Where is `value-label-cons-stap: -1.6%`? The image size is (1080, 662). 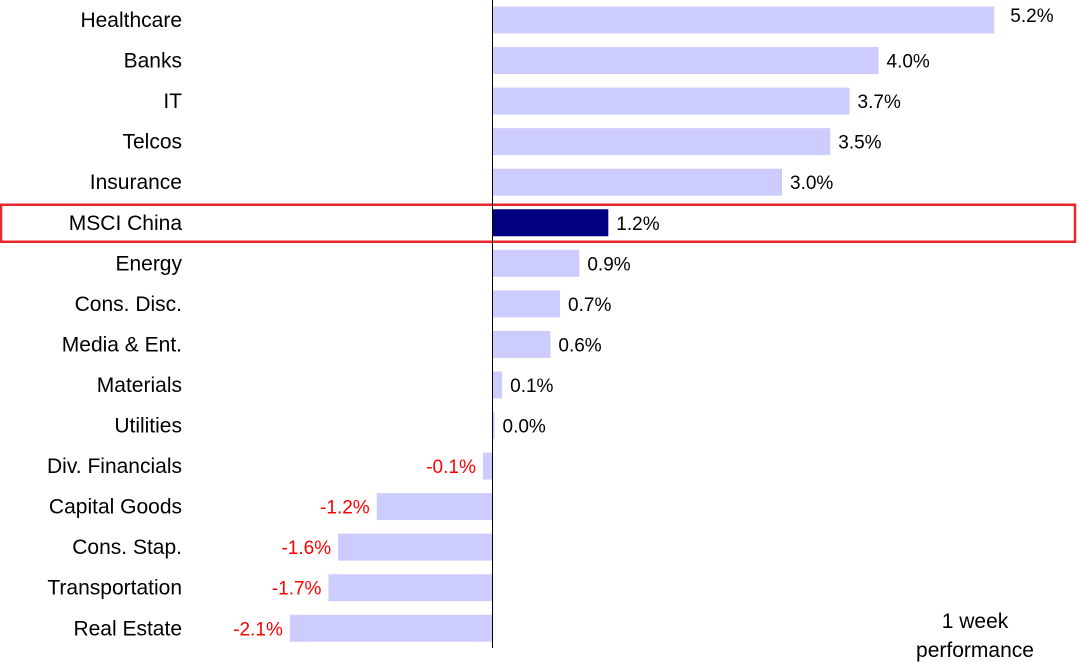 value-label-cons-stap: -1.6% is located at coordinates (306, 548).